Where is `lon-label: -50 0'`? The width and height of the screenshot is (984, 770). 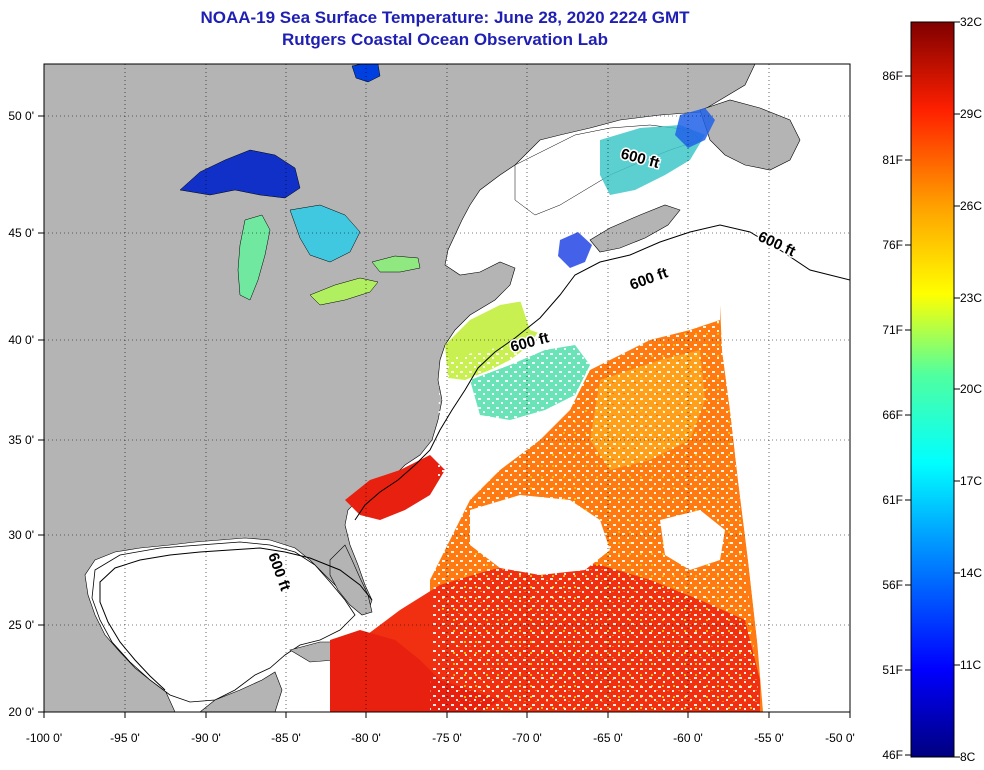 lon-label: -50 0' is located at coordinates (840, 738).